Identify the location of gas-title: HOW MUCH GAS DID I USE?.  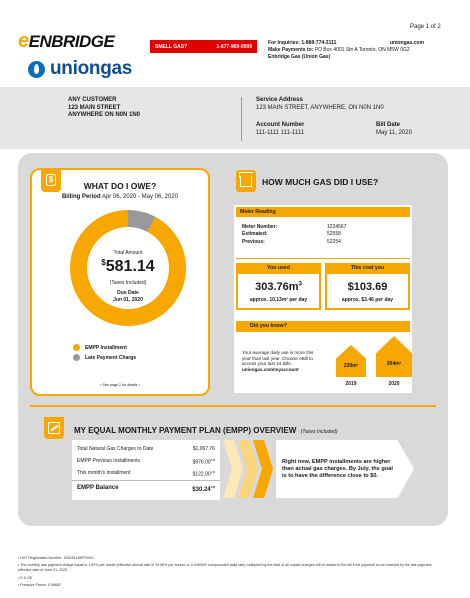
(320, 182).